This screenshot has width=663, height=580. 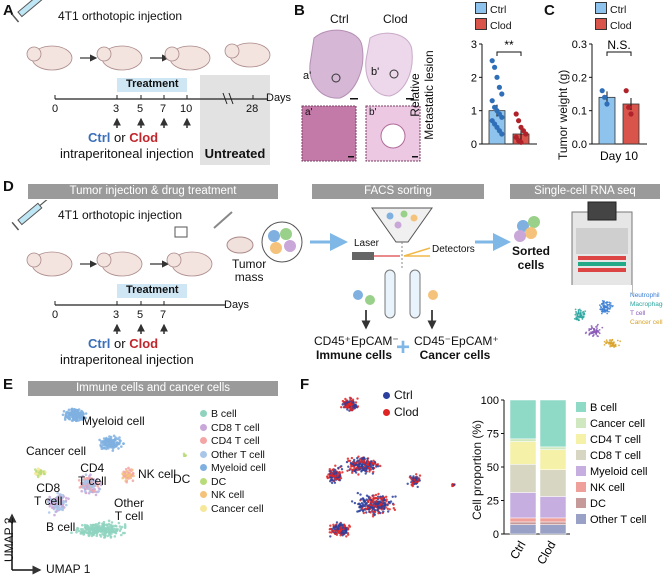 I want to click on ctrl-or-clod-a: Ctrl or Clod, so click(x=123, y=137).